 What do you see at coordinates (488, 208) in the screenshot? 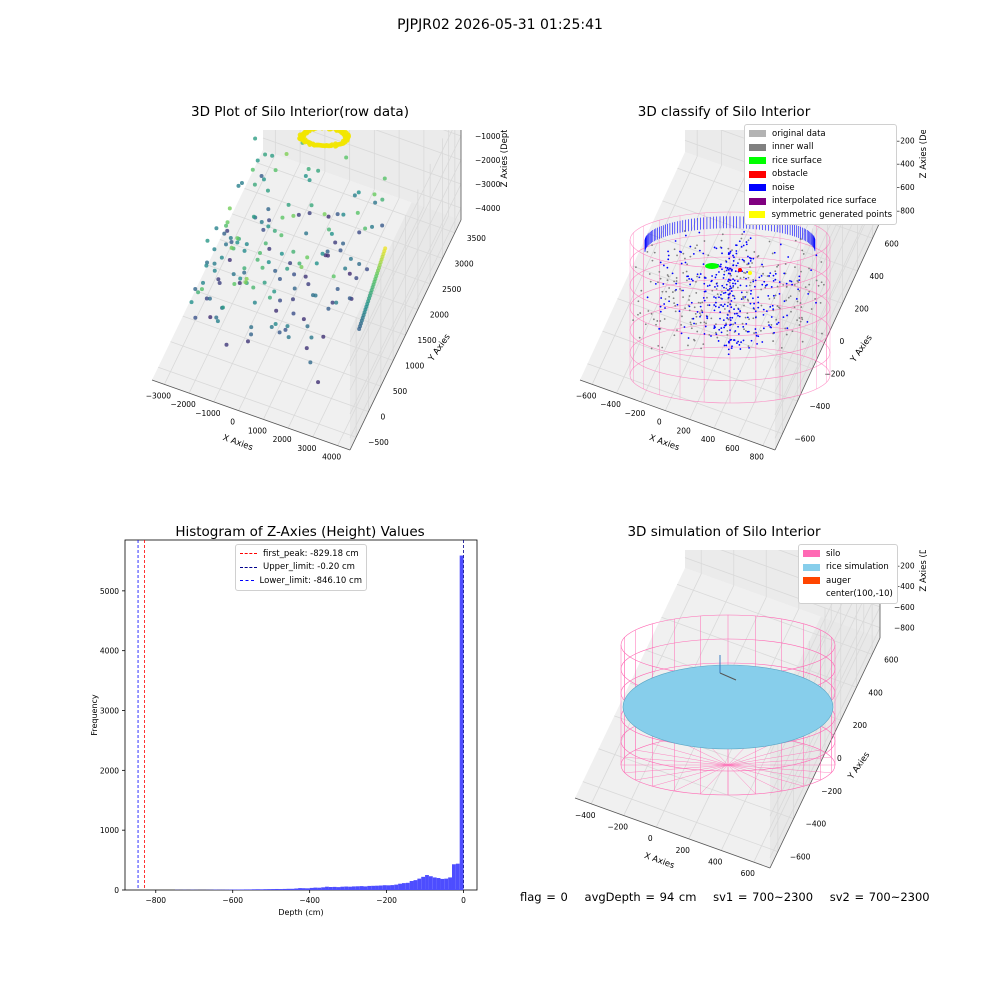
I see `z-tick-label: −4000` at bounding box center [488, 208].